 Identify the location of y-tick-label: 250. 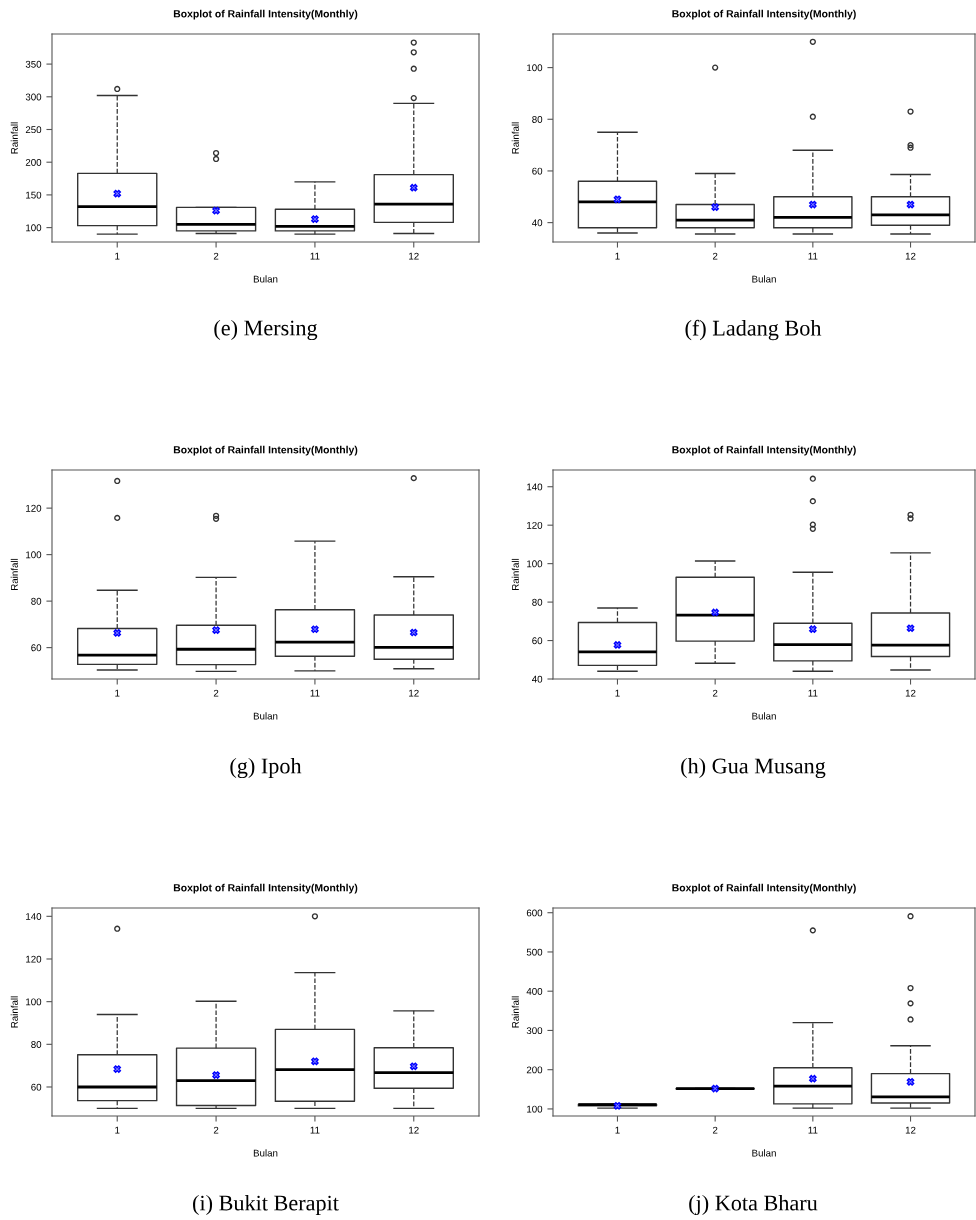
(33, 130).